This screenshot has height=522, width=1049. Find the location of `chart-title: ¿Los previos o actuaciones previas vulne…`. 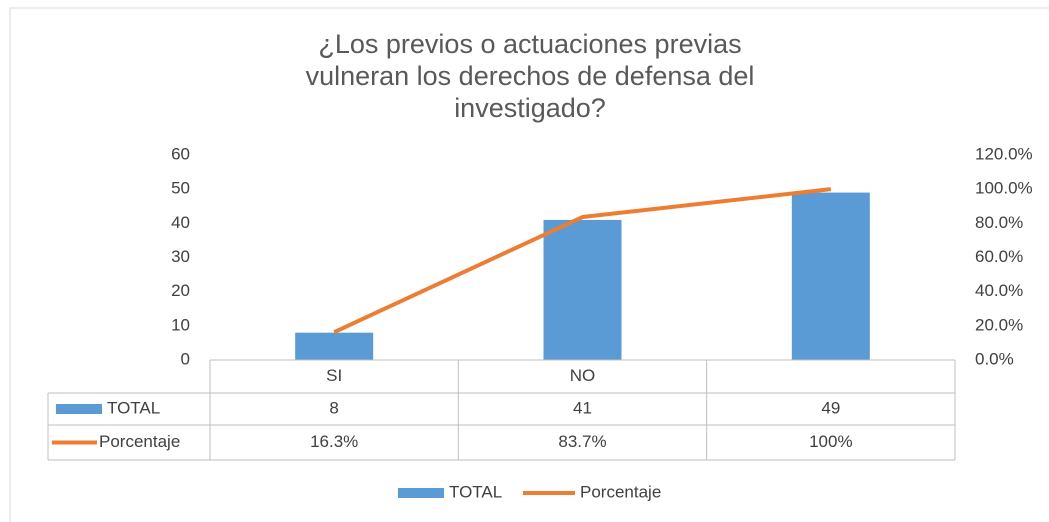

chart-title: ¿Los previos o actuaciones previas vulne… is located at coordinates (530, 76).